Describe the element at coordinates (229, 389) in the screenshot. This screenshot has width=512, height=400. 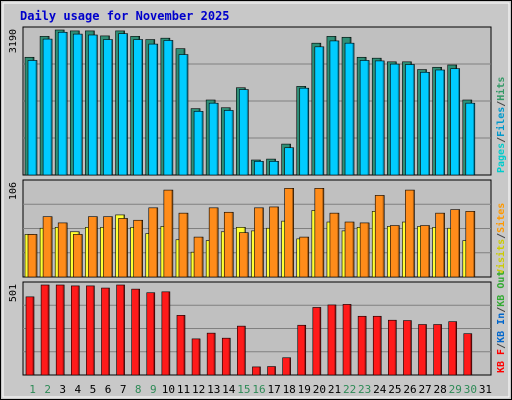
I see `x-tick-label: 14` at that location.